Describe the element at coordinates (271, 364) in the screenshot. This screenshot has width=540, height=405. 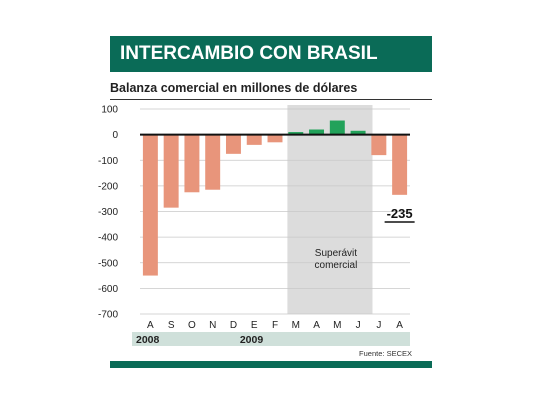
I see `bottom-brand-bar` at that location.